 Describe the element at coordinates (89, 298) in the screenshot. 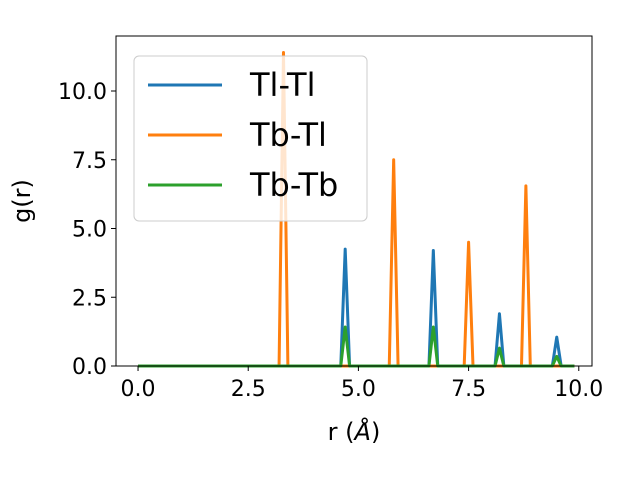

I see `y-tick-label: 2.5` at that location.